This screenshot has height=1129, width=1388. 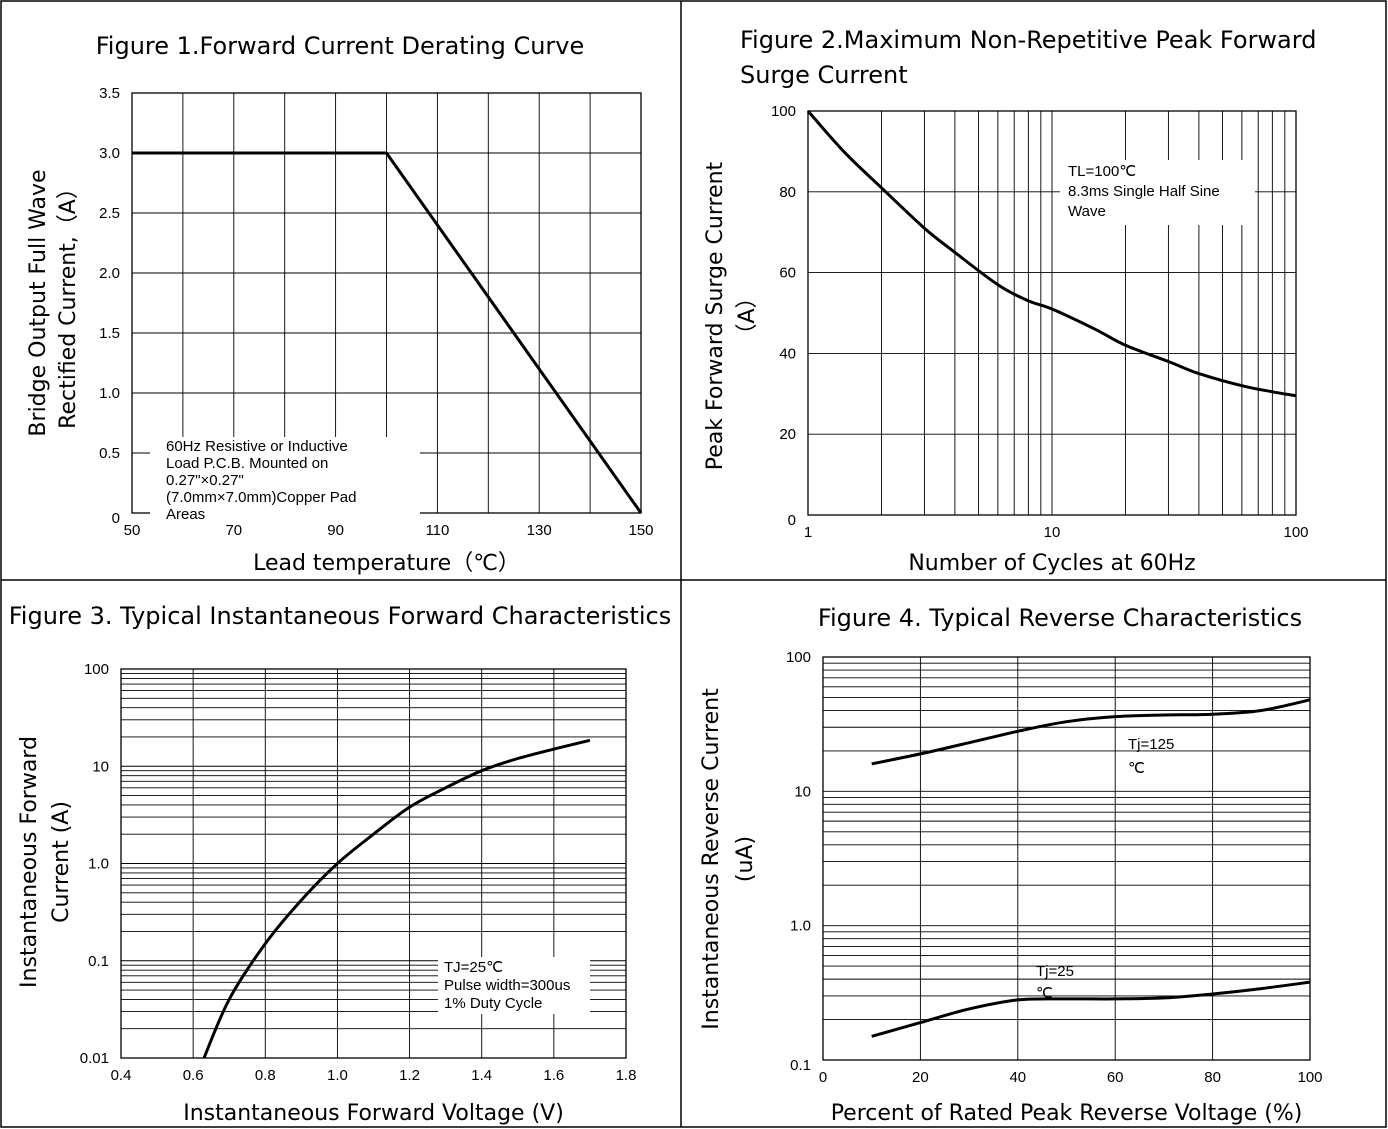 What do you see at coordinates (68, 303) in the screenshot?
I see `y-axis-label: Rectified Current,（A）` at bounding box center [68, 303].